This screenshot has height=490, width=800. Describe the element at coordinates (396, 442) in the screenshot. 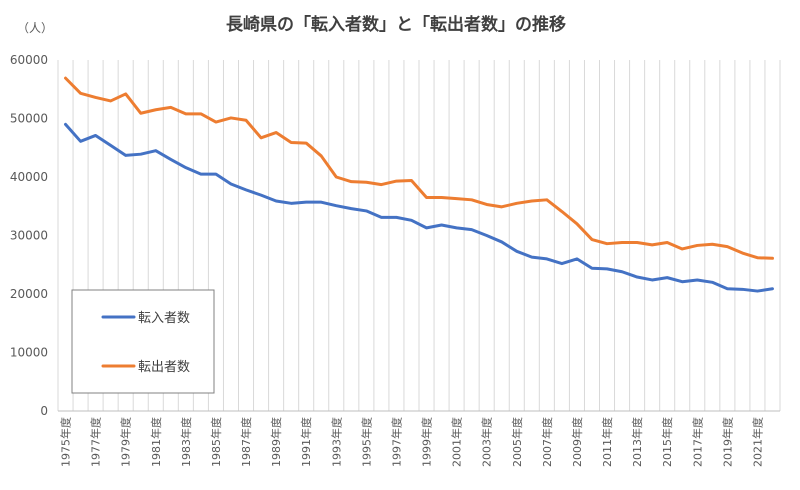

I see `x-tick-label: 1997年度` at that location.